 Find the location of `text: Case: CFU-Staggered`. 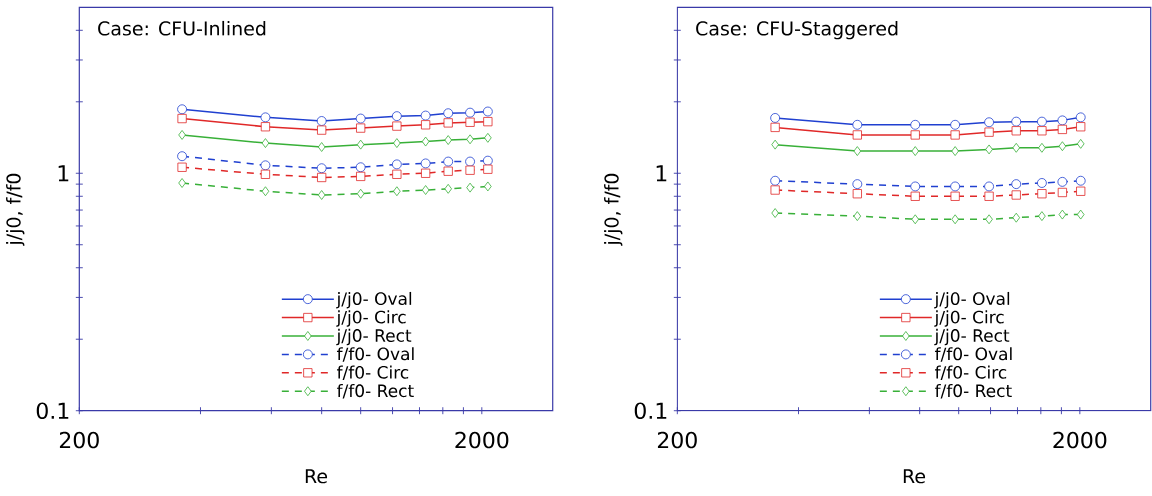

text: Case: CFU-Staggered is located at coordinates (797, 30).